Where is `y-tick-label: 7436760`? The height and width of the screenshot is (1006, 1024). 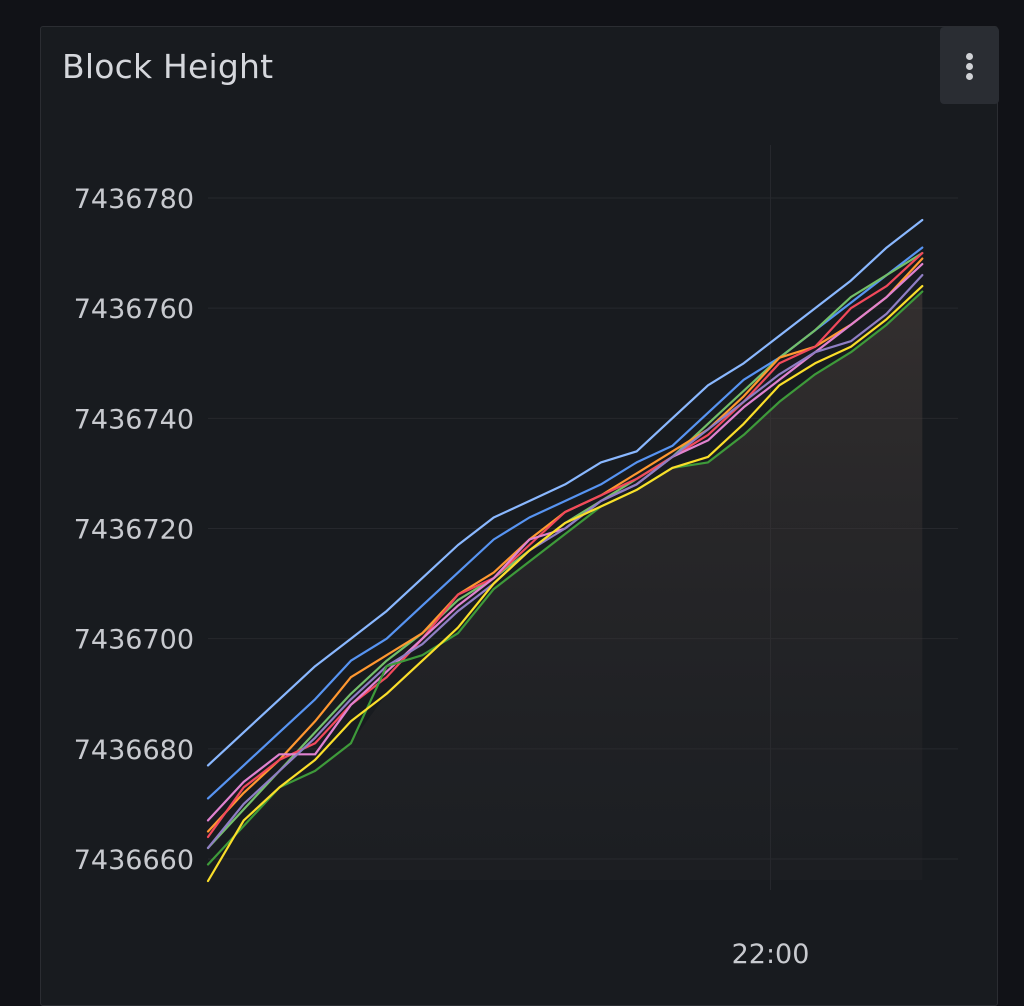
y-tick-label: 7436760 is located at coordinates (134, 309).